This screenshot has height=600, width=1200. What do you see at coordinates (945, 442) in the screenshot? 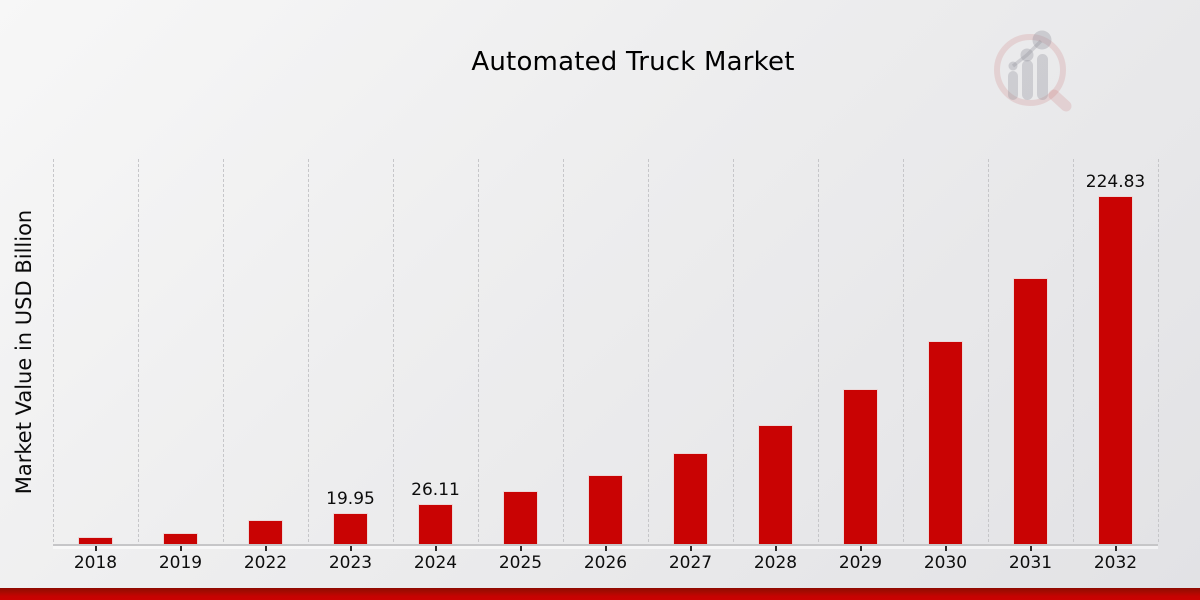
I see `bar-2030` at bounding box center [945, 442].